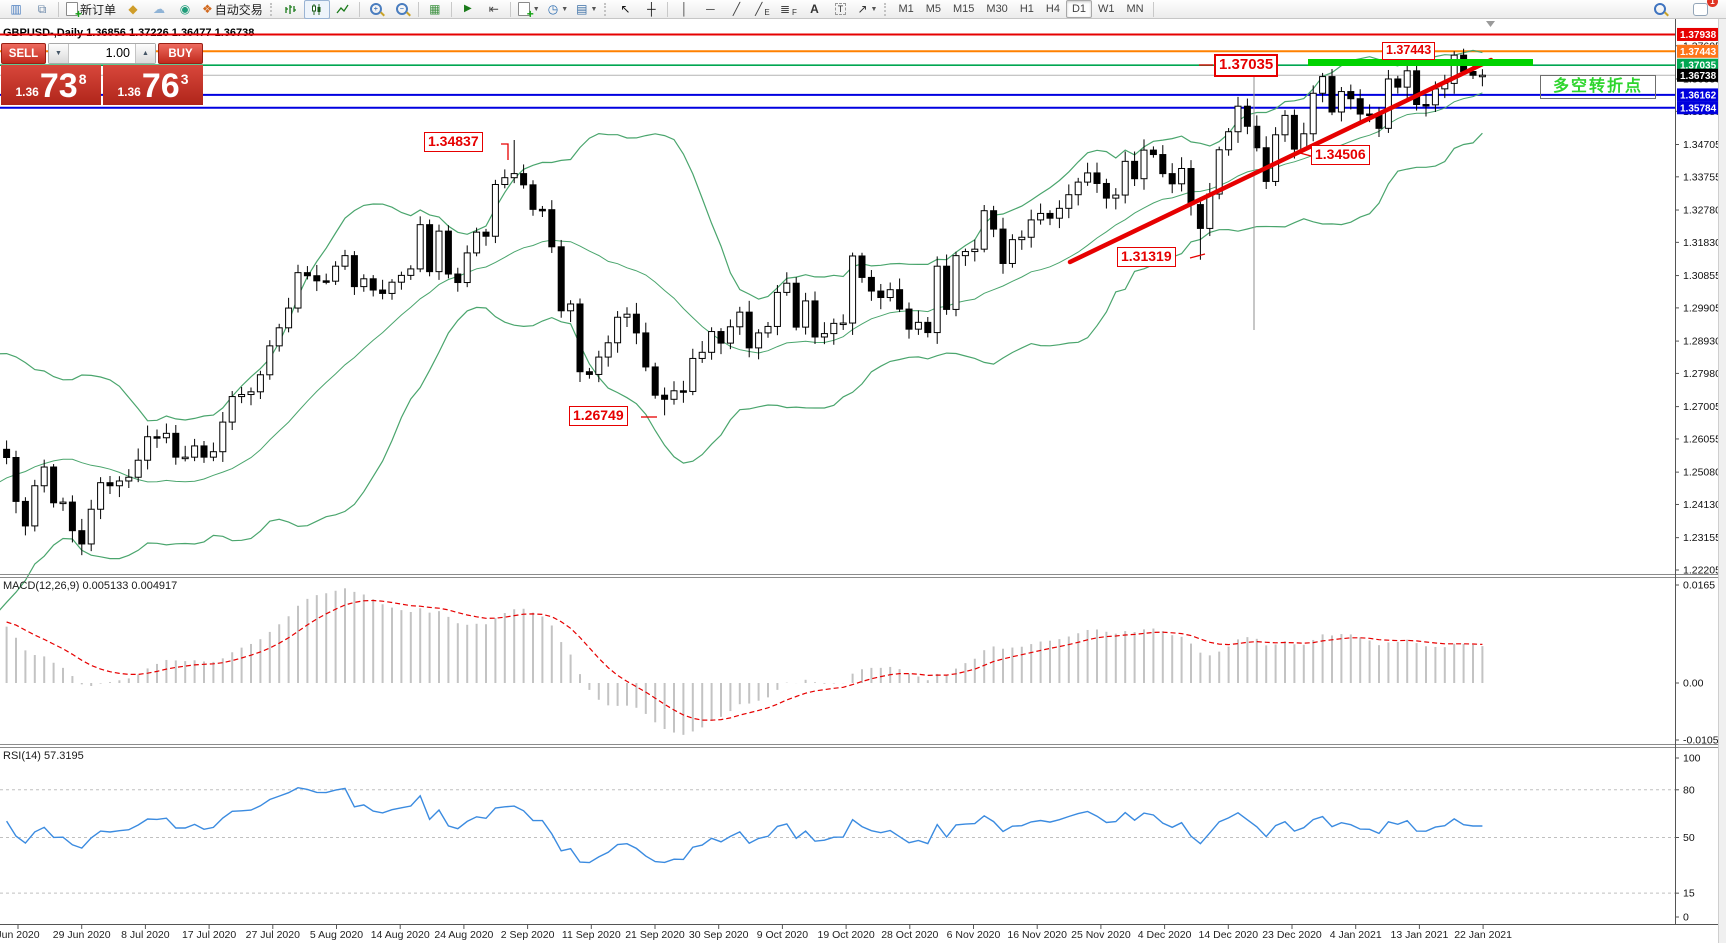  I want to click on arrows-icon: ↗ ▼, so click(867, 9).